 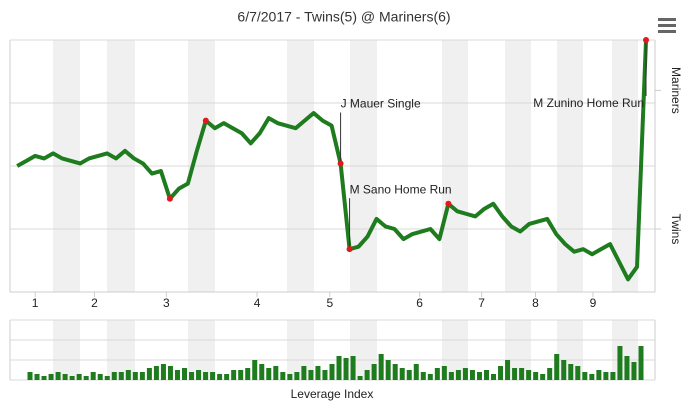 What do you see at coordinates (593, 303) in the screenshot?
I see `x-tick-label: 9` at bounding box center [593, 303].